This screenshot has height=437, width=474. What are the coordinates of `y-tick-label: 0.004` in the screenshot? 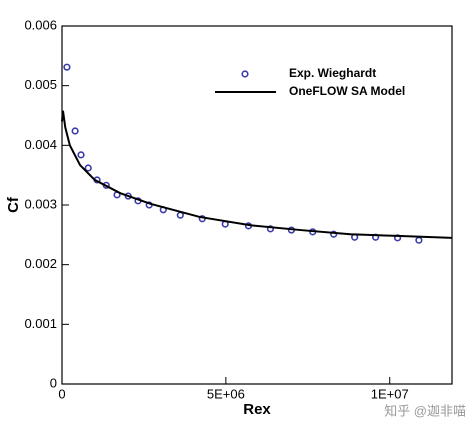 It's located at (40, 144).